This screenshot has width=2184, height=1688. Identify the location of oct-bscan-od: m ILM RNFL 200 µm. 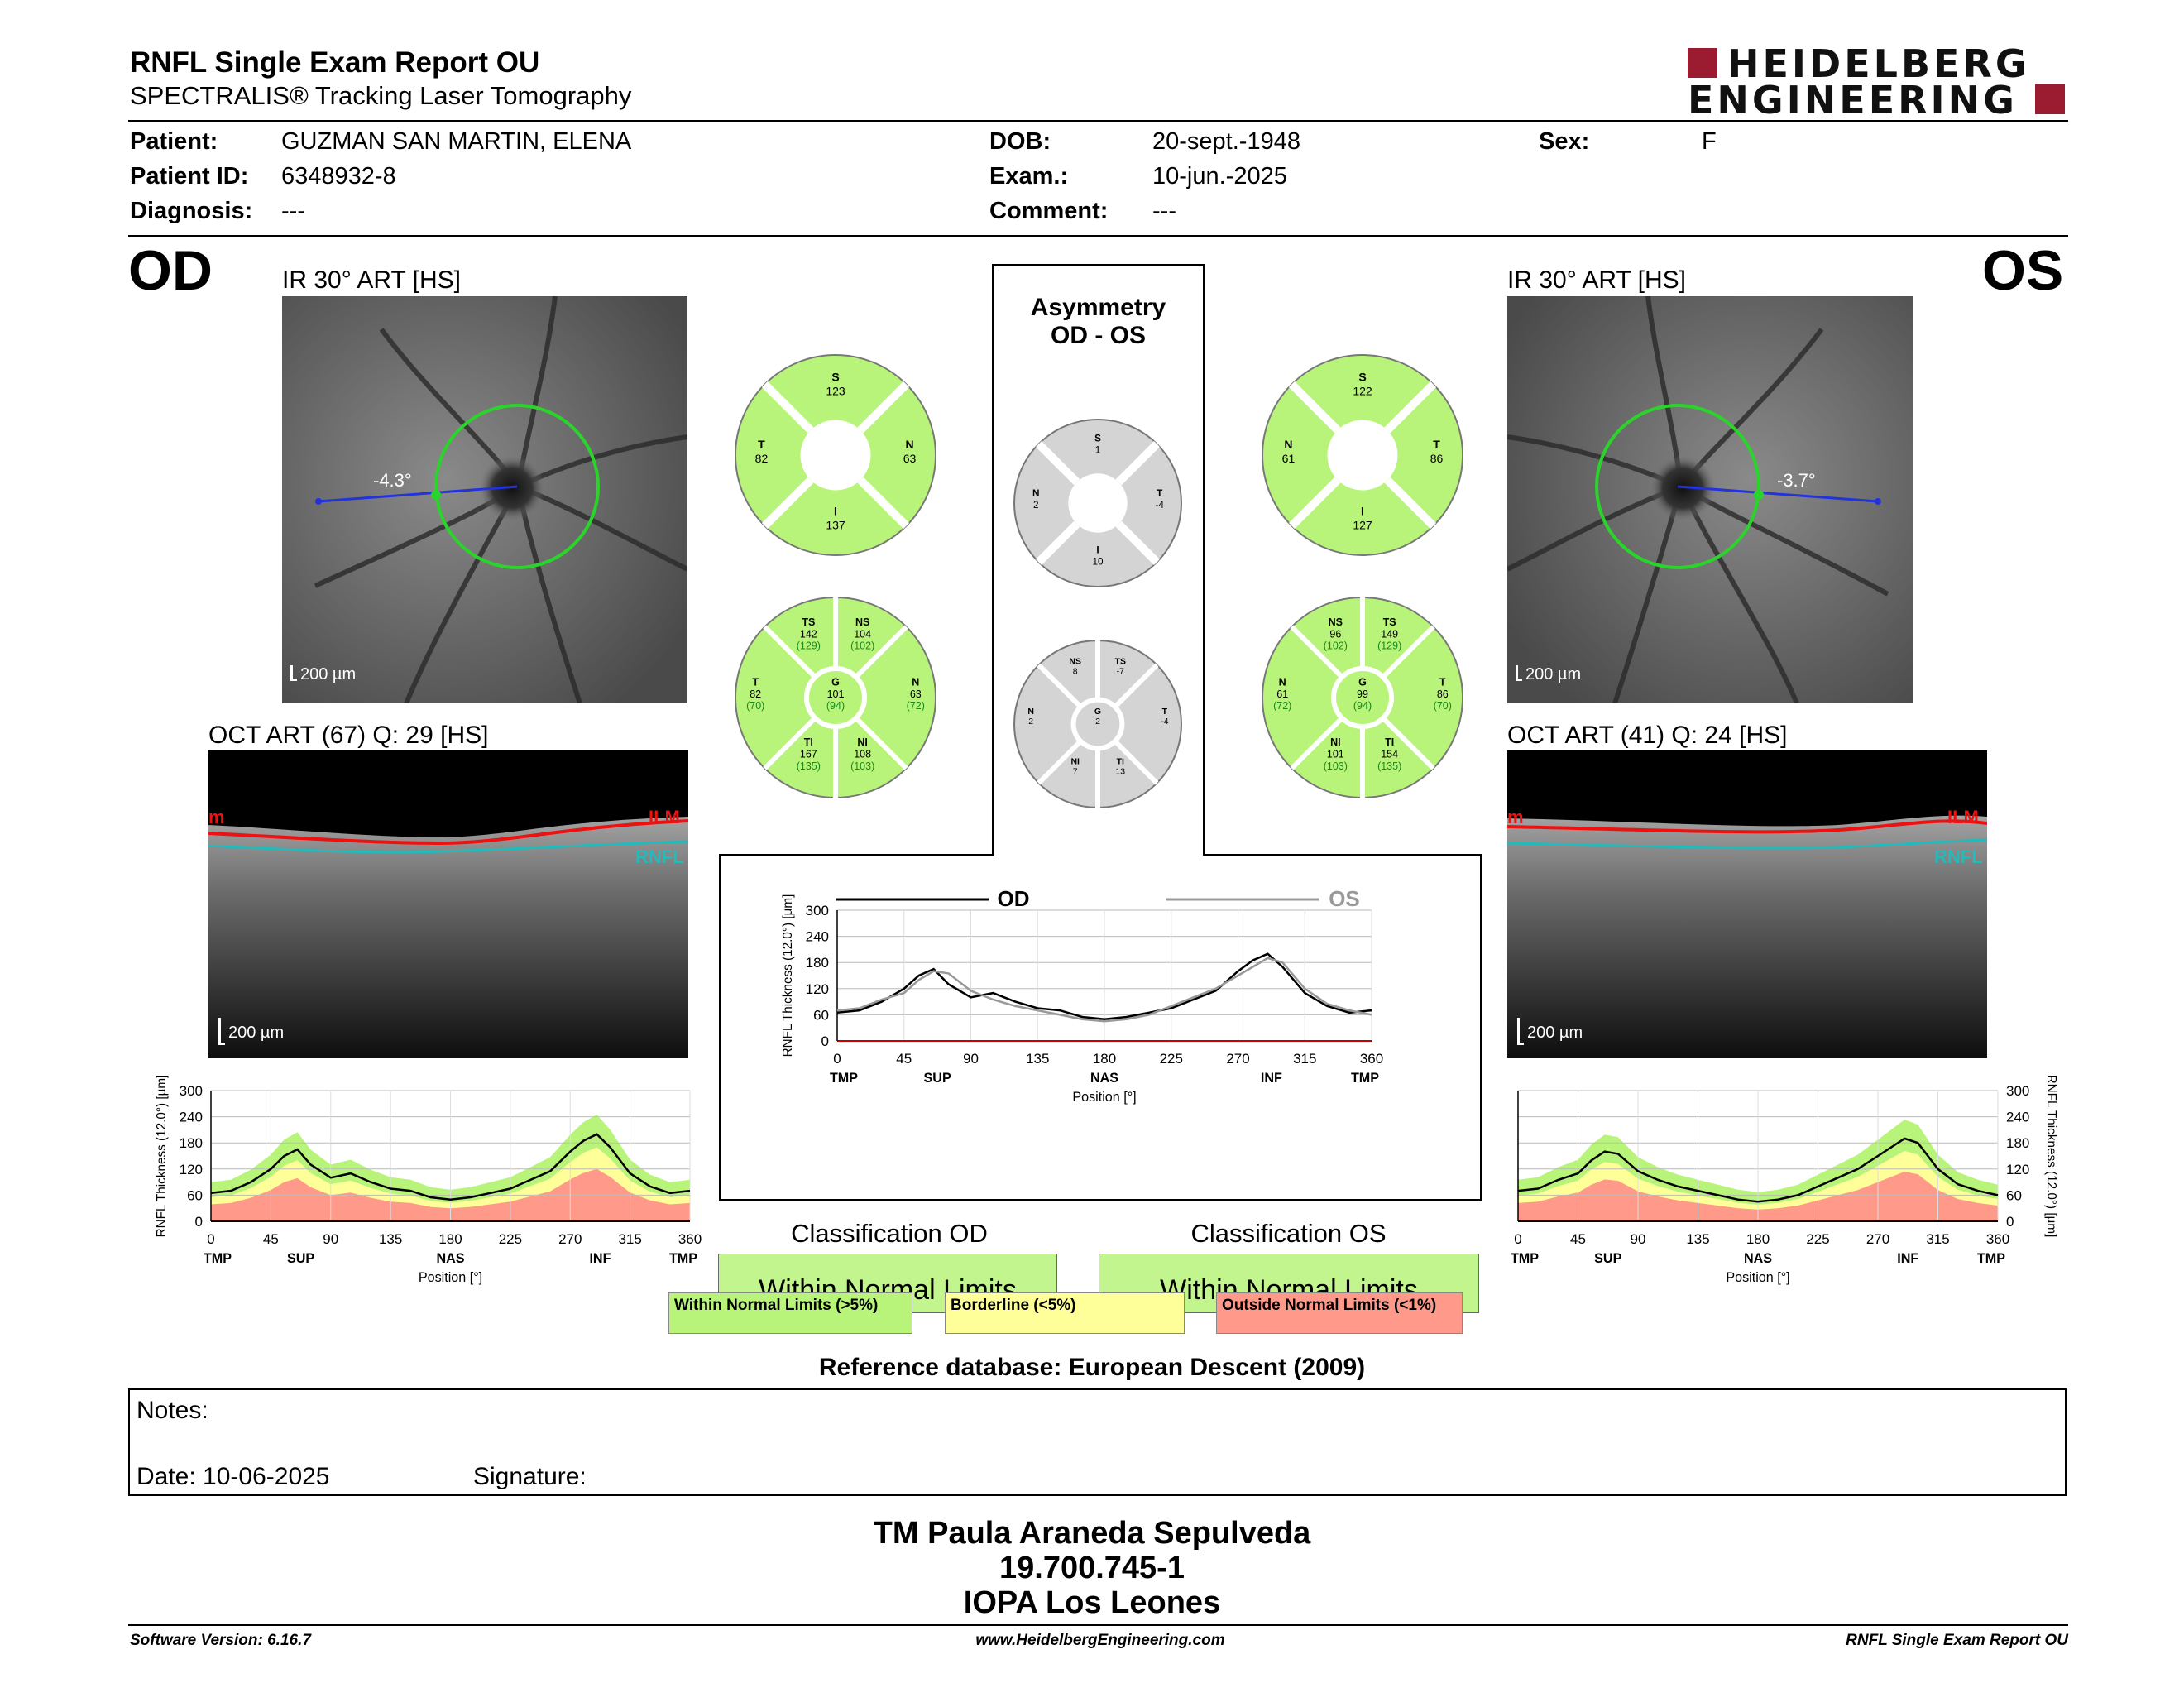
(448, 904).